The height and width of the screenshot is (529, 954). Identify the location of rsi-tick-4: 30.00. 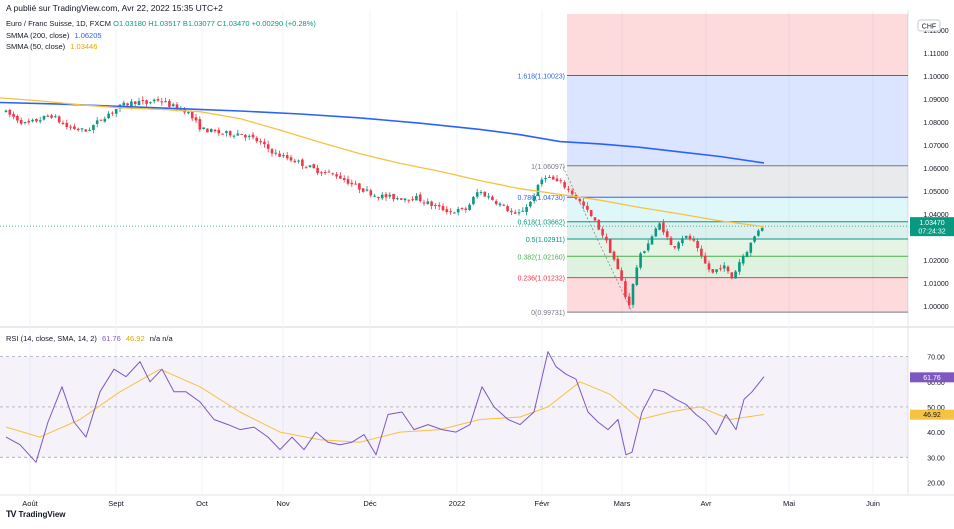
(936, 458).